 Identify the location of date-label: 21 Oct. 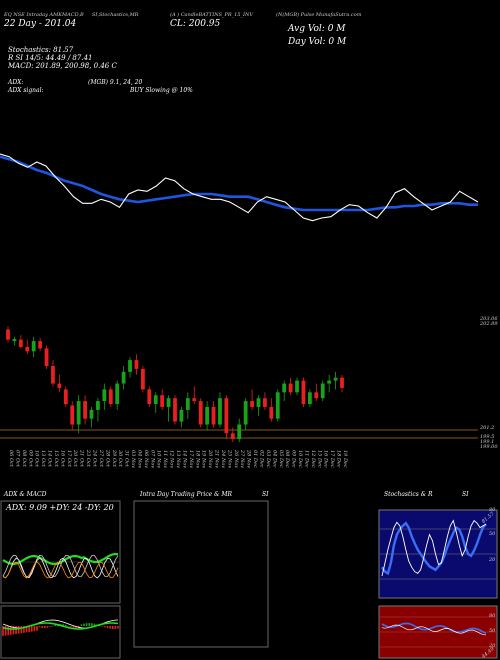
(82, 458).